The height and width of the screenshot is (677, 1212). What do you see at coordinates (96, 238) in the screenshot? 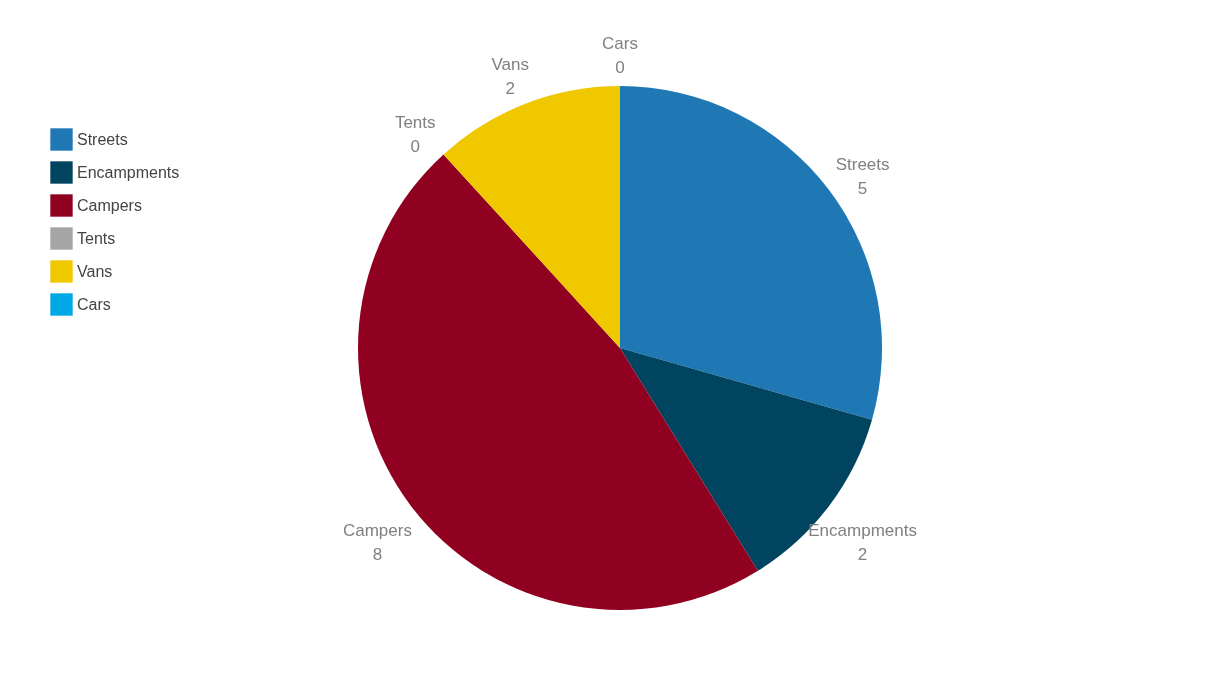
I see `legend-label: Tents` at bounding box center [96, 238].